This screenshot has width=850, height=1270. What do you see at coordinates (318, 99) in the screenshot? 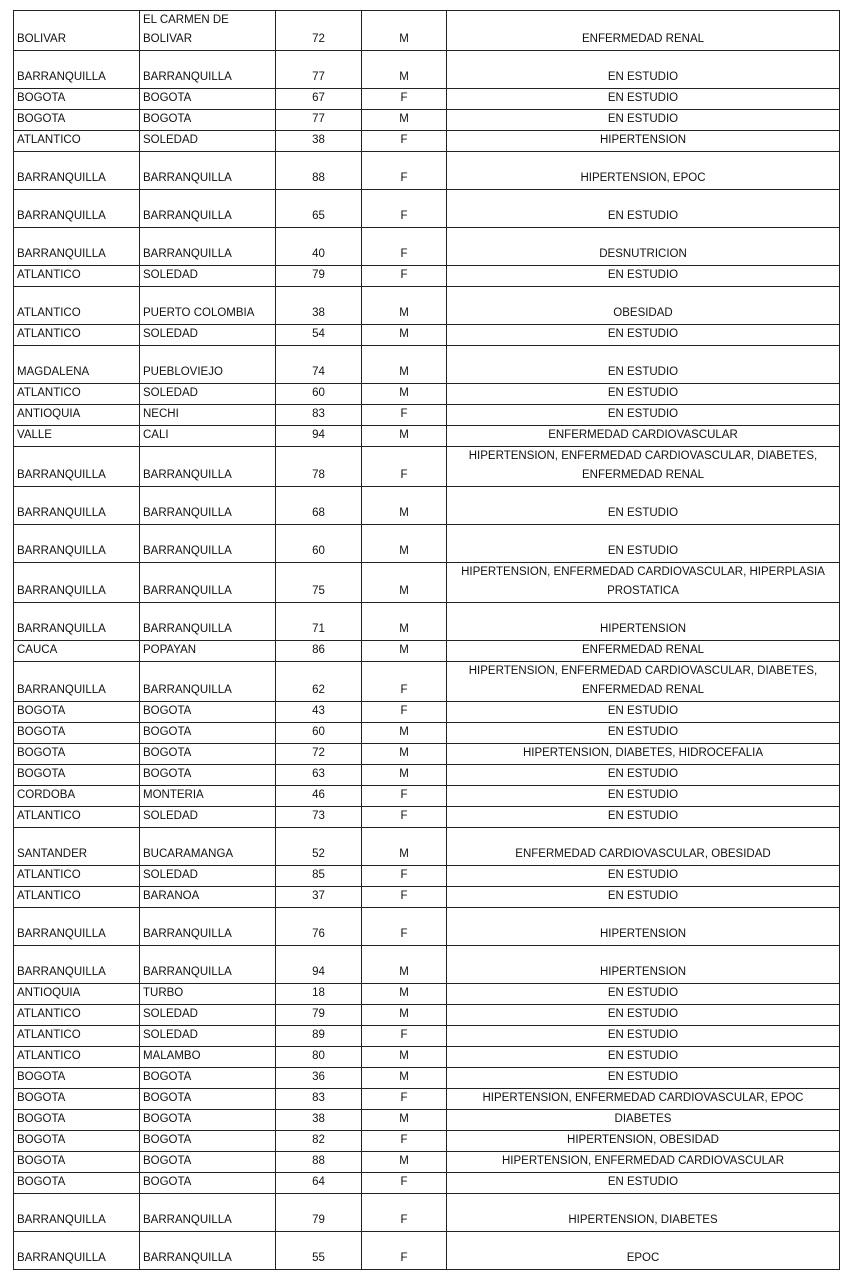
I see `age-cell: 67` at bounding box center [318, 99].